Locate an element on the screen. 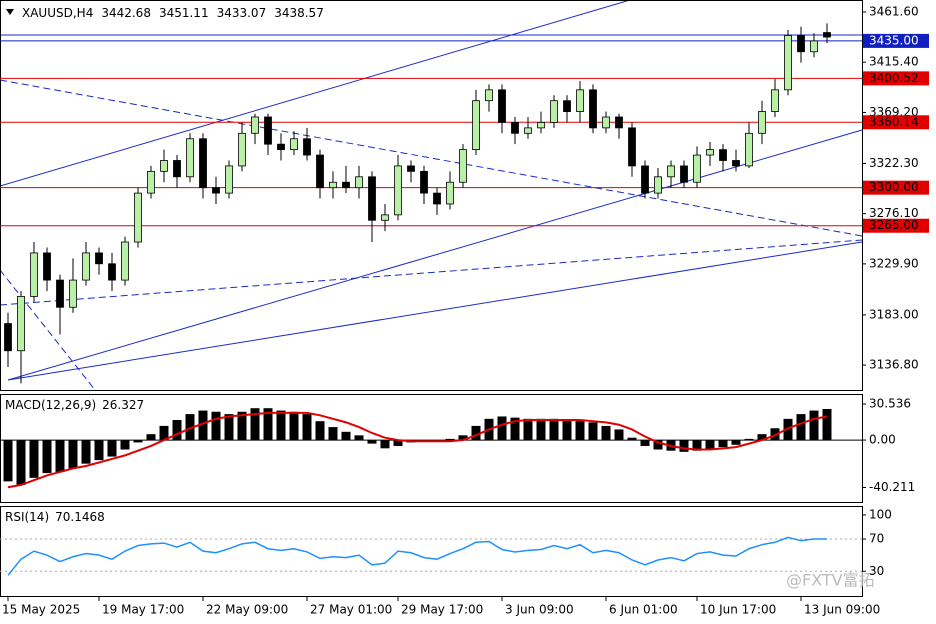  signal-line is located at coordinates (417, 450).